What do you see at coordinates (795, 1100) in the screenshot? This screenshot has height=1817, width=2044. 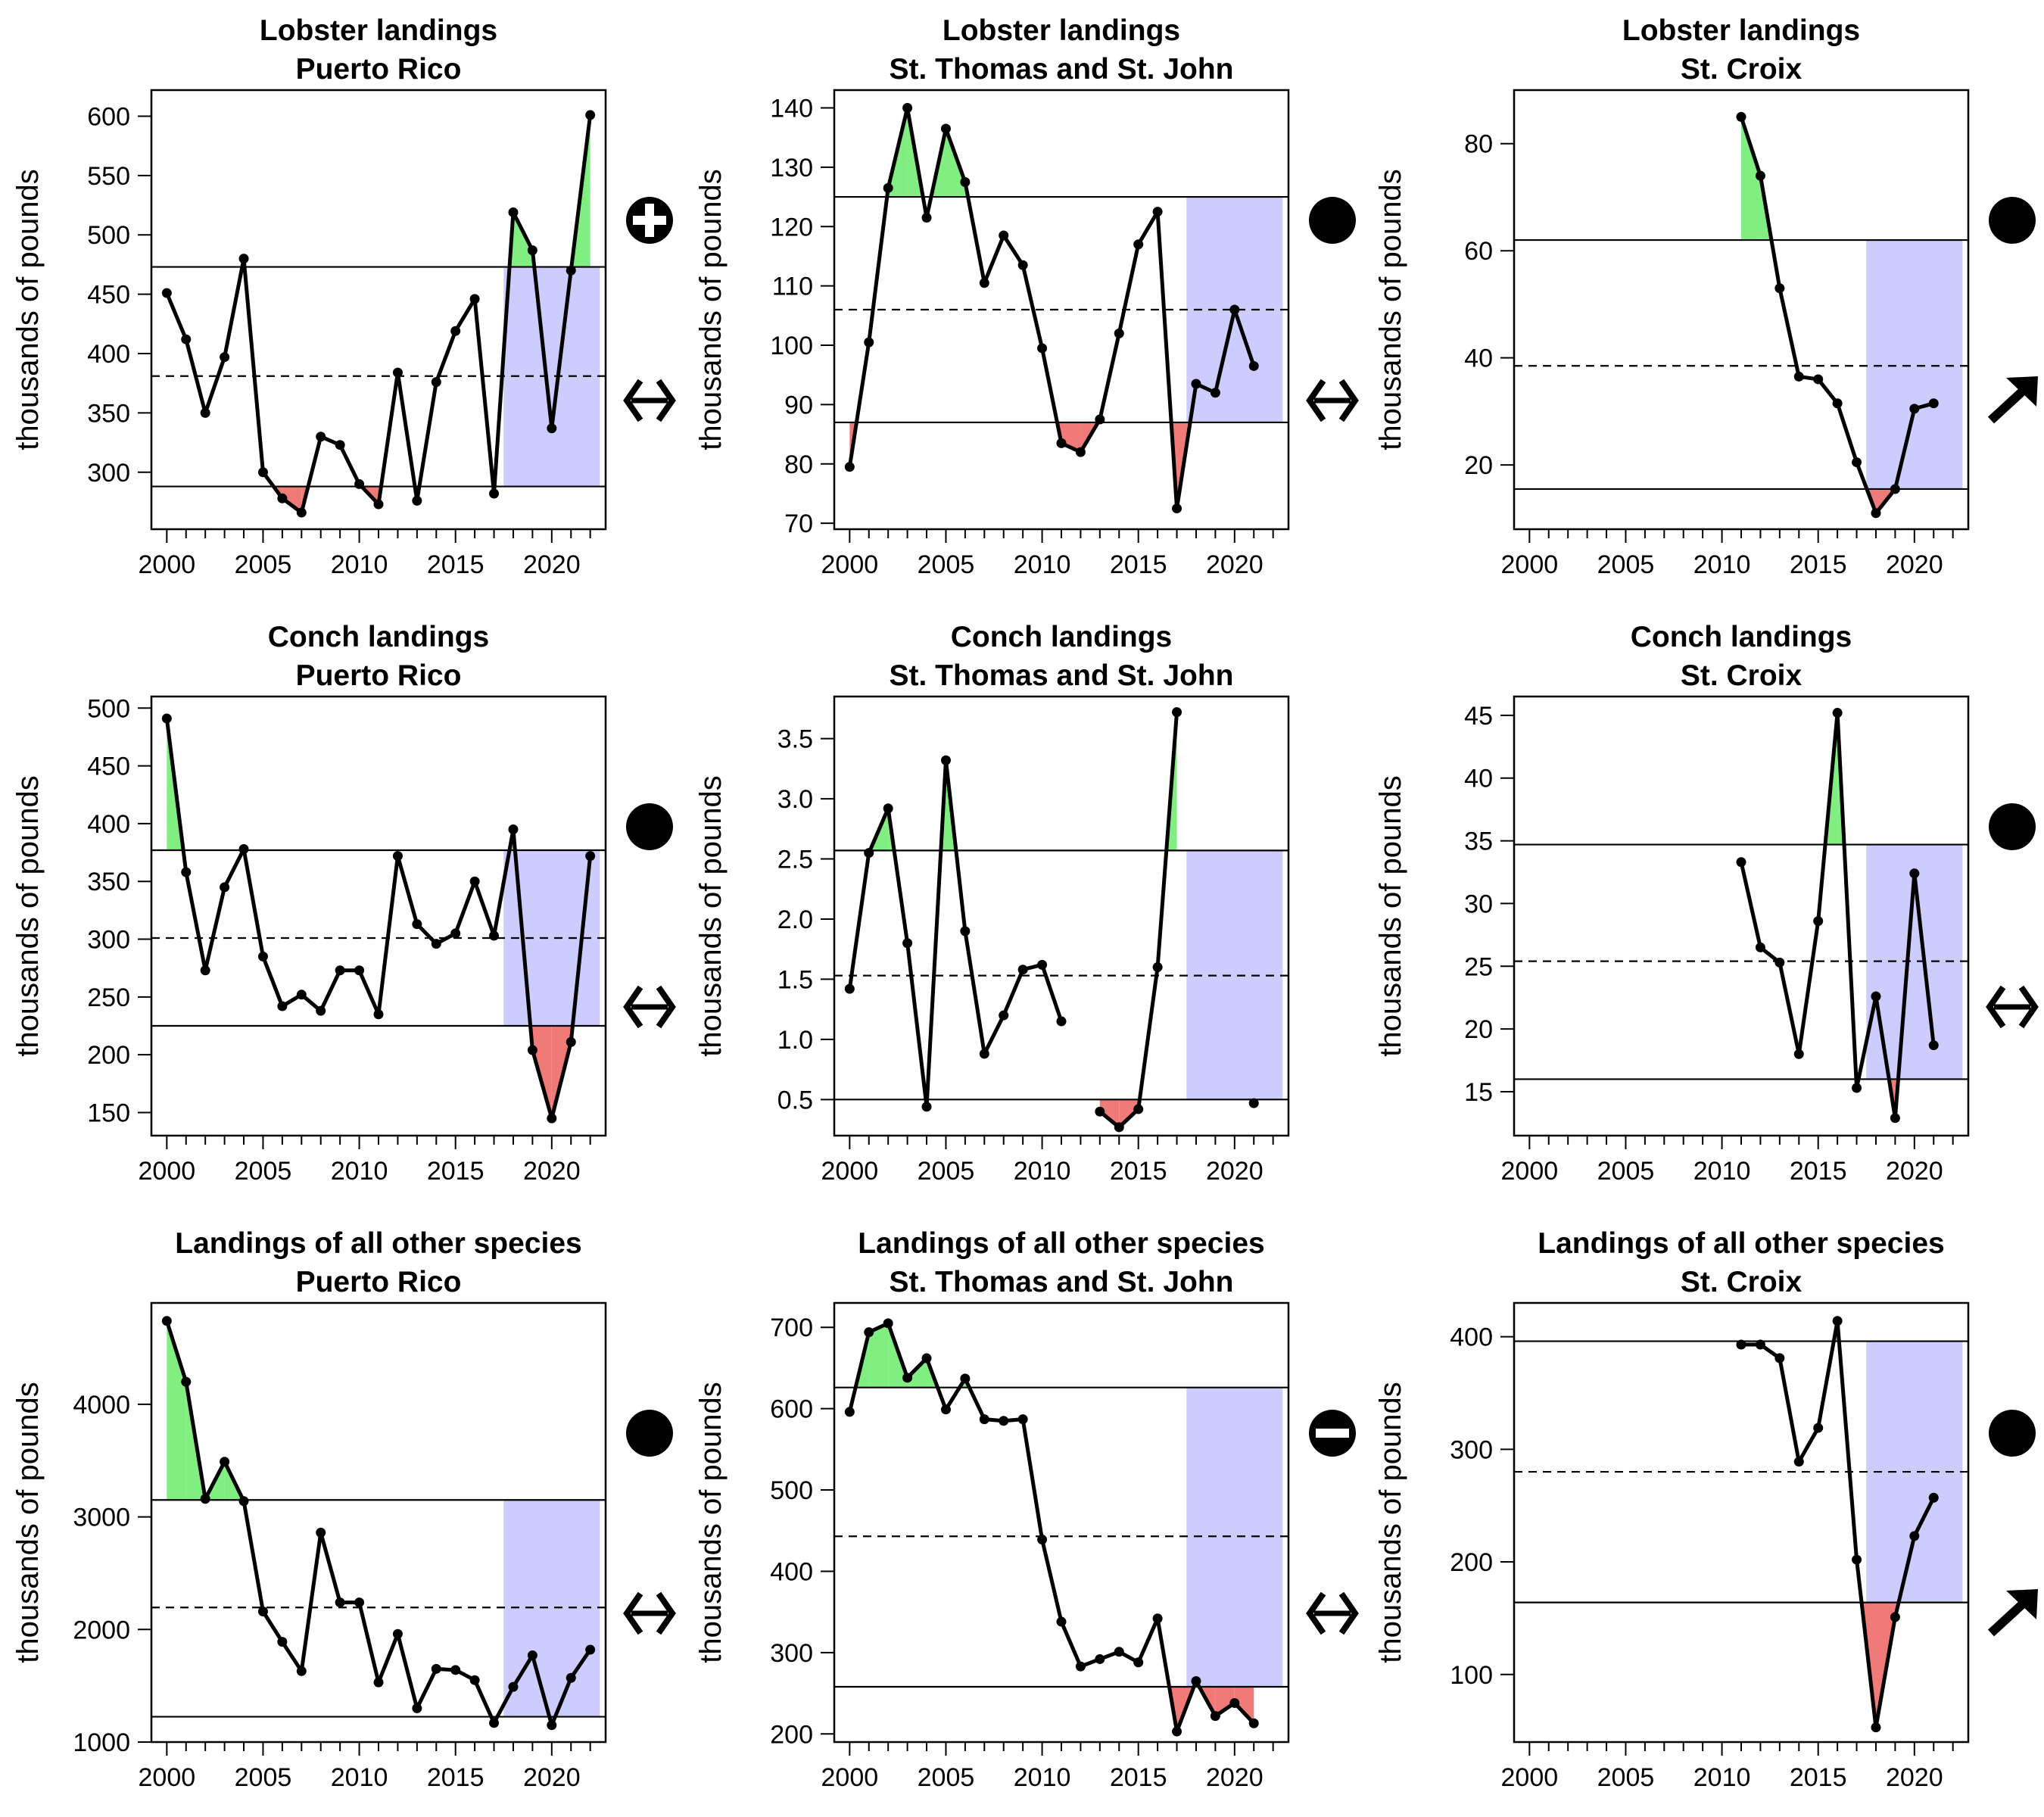 I see `y-tick-label: 0.5` at bounding box center [795, 1100].